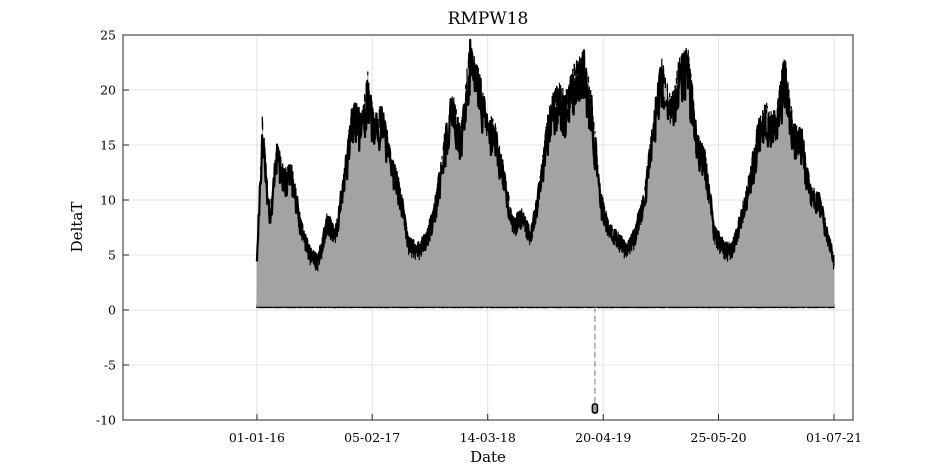 This screenshot has width=945, height=472. What do you see at coordinates (106, 420) in the screenshot?
I see `y-tick-label: -10` at bounding box center [106, 420].